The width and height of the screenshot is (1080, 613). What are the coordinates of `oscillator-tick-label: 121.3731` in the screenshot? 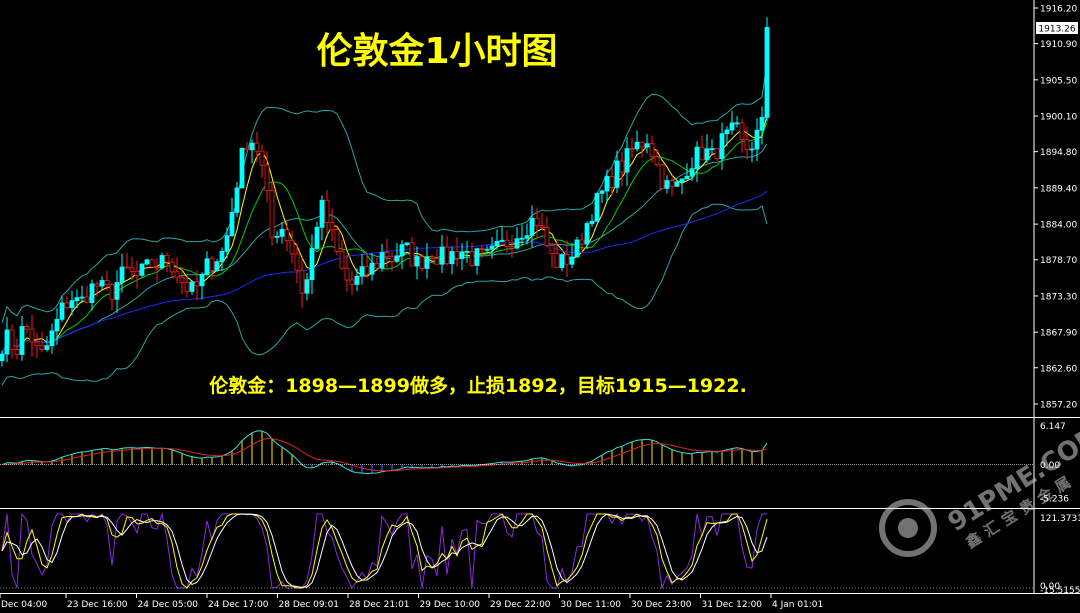 It's located at (1060, 519).